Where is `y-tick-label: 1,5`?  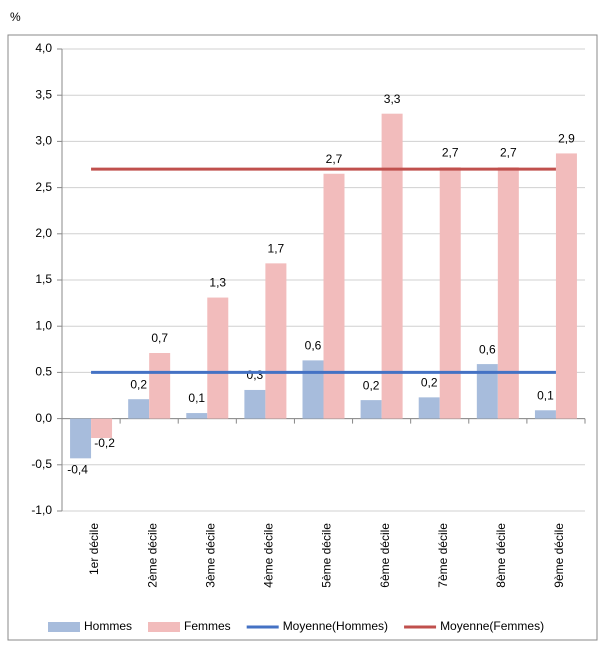 y-tick-label: 1,5 is located at coordinates (43, 279).